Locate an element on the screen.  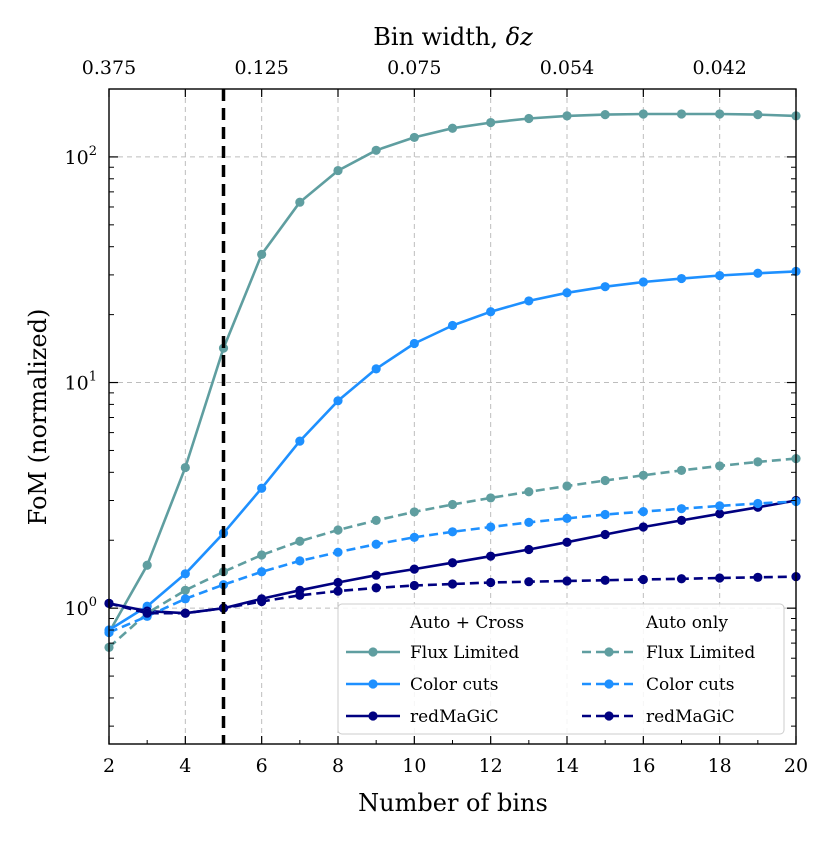
legend-box is located at coordinates (561, 669).